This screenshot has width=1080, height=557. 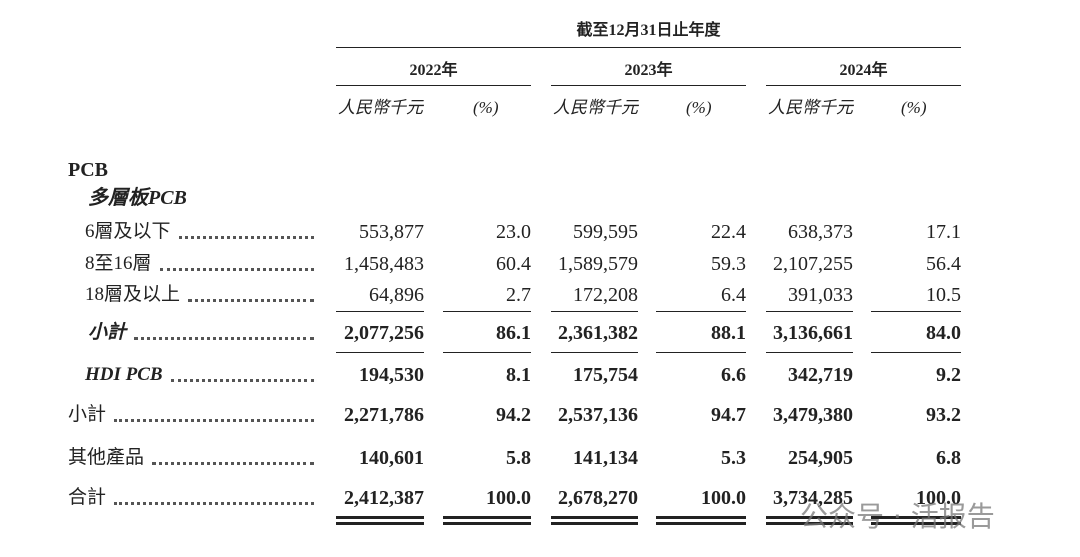 I want to click on row-label: 6層及以下, so click(x=201, y=232).